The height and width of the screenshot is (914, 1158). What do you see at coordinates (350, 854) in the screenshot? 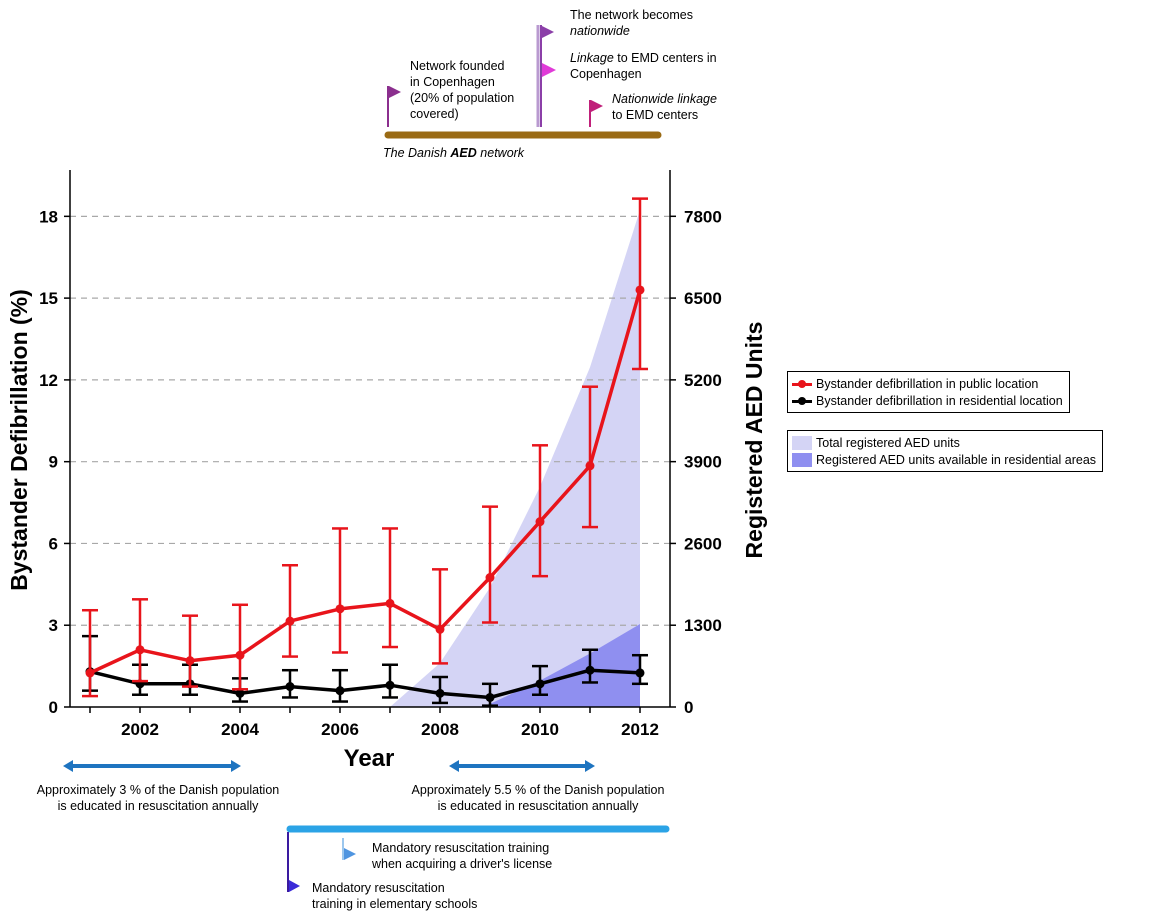
I see `mandatory-driver-flag-icon` at bounding box center [350, 854].